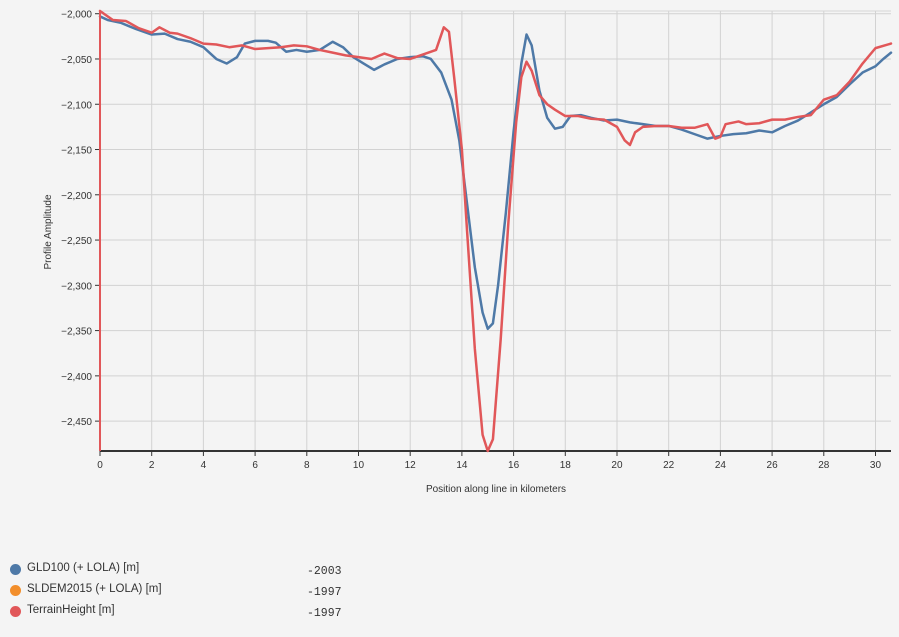 Image resolution: width=899 pixels, height=637 pixels. Describe the element at coordinates (721, 465) in the screenshot. I see `x-tick-label: 24` at that location.